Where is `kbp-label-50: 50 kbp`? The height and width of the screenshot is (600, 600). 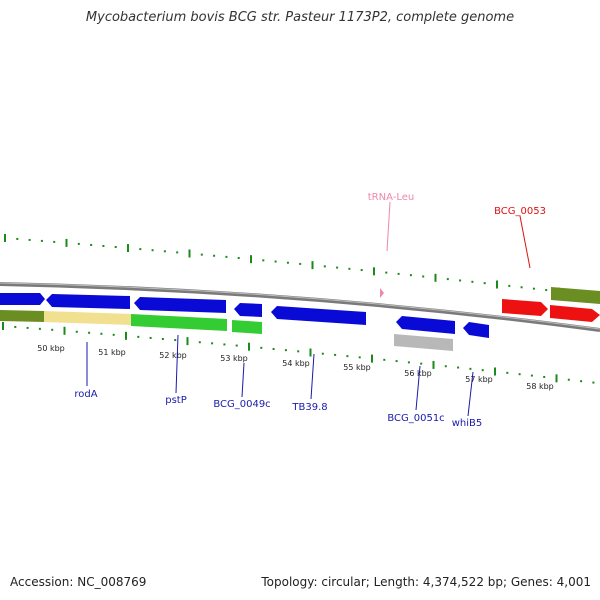
kbp-label-50: 50 kbp is located at coordinates (51, 348).